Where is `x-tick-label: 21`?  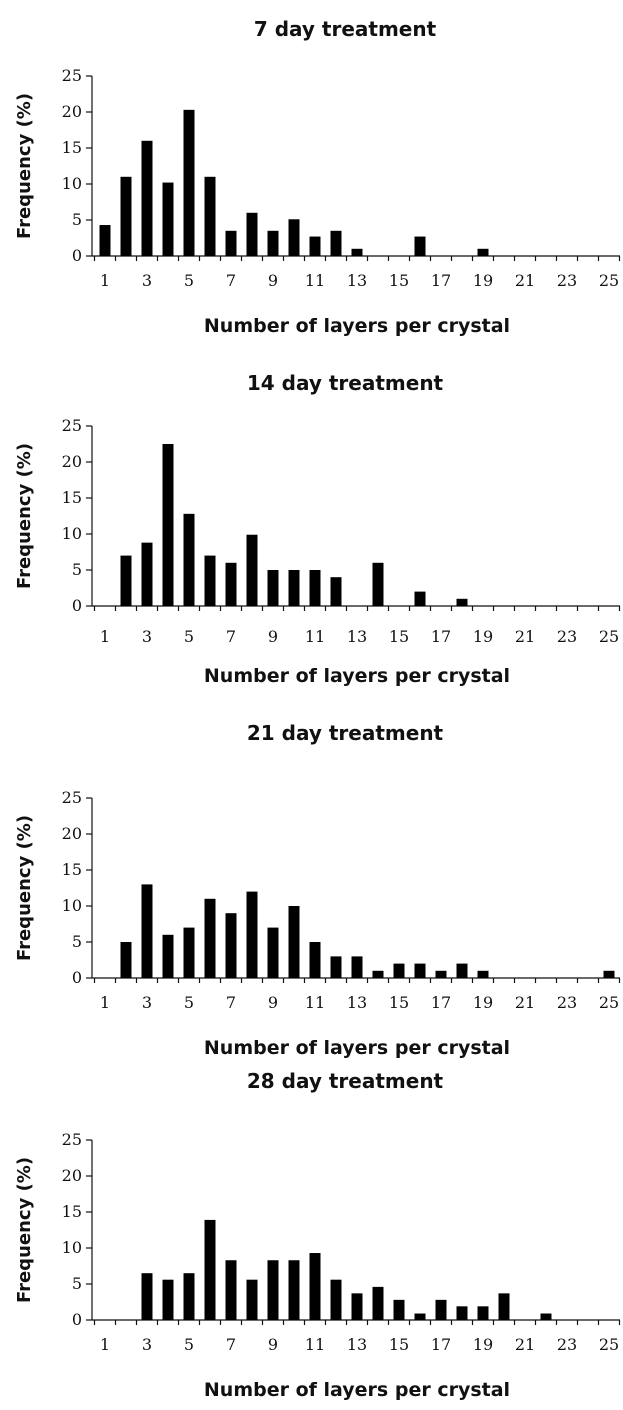 x-tick-label: 21 is located at coordinates (525, 1002).